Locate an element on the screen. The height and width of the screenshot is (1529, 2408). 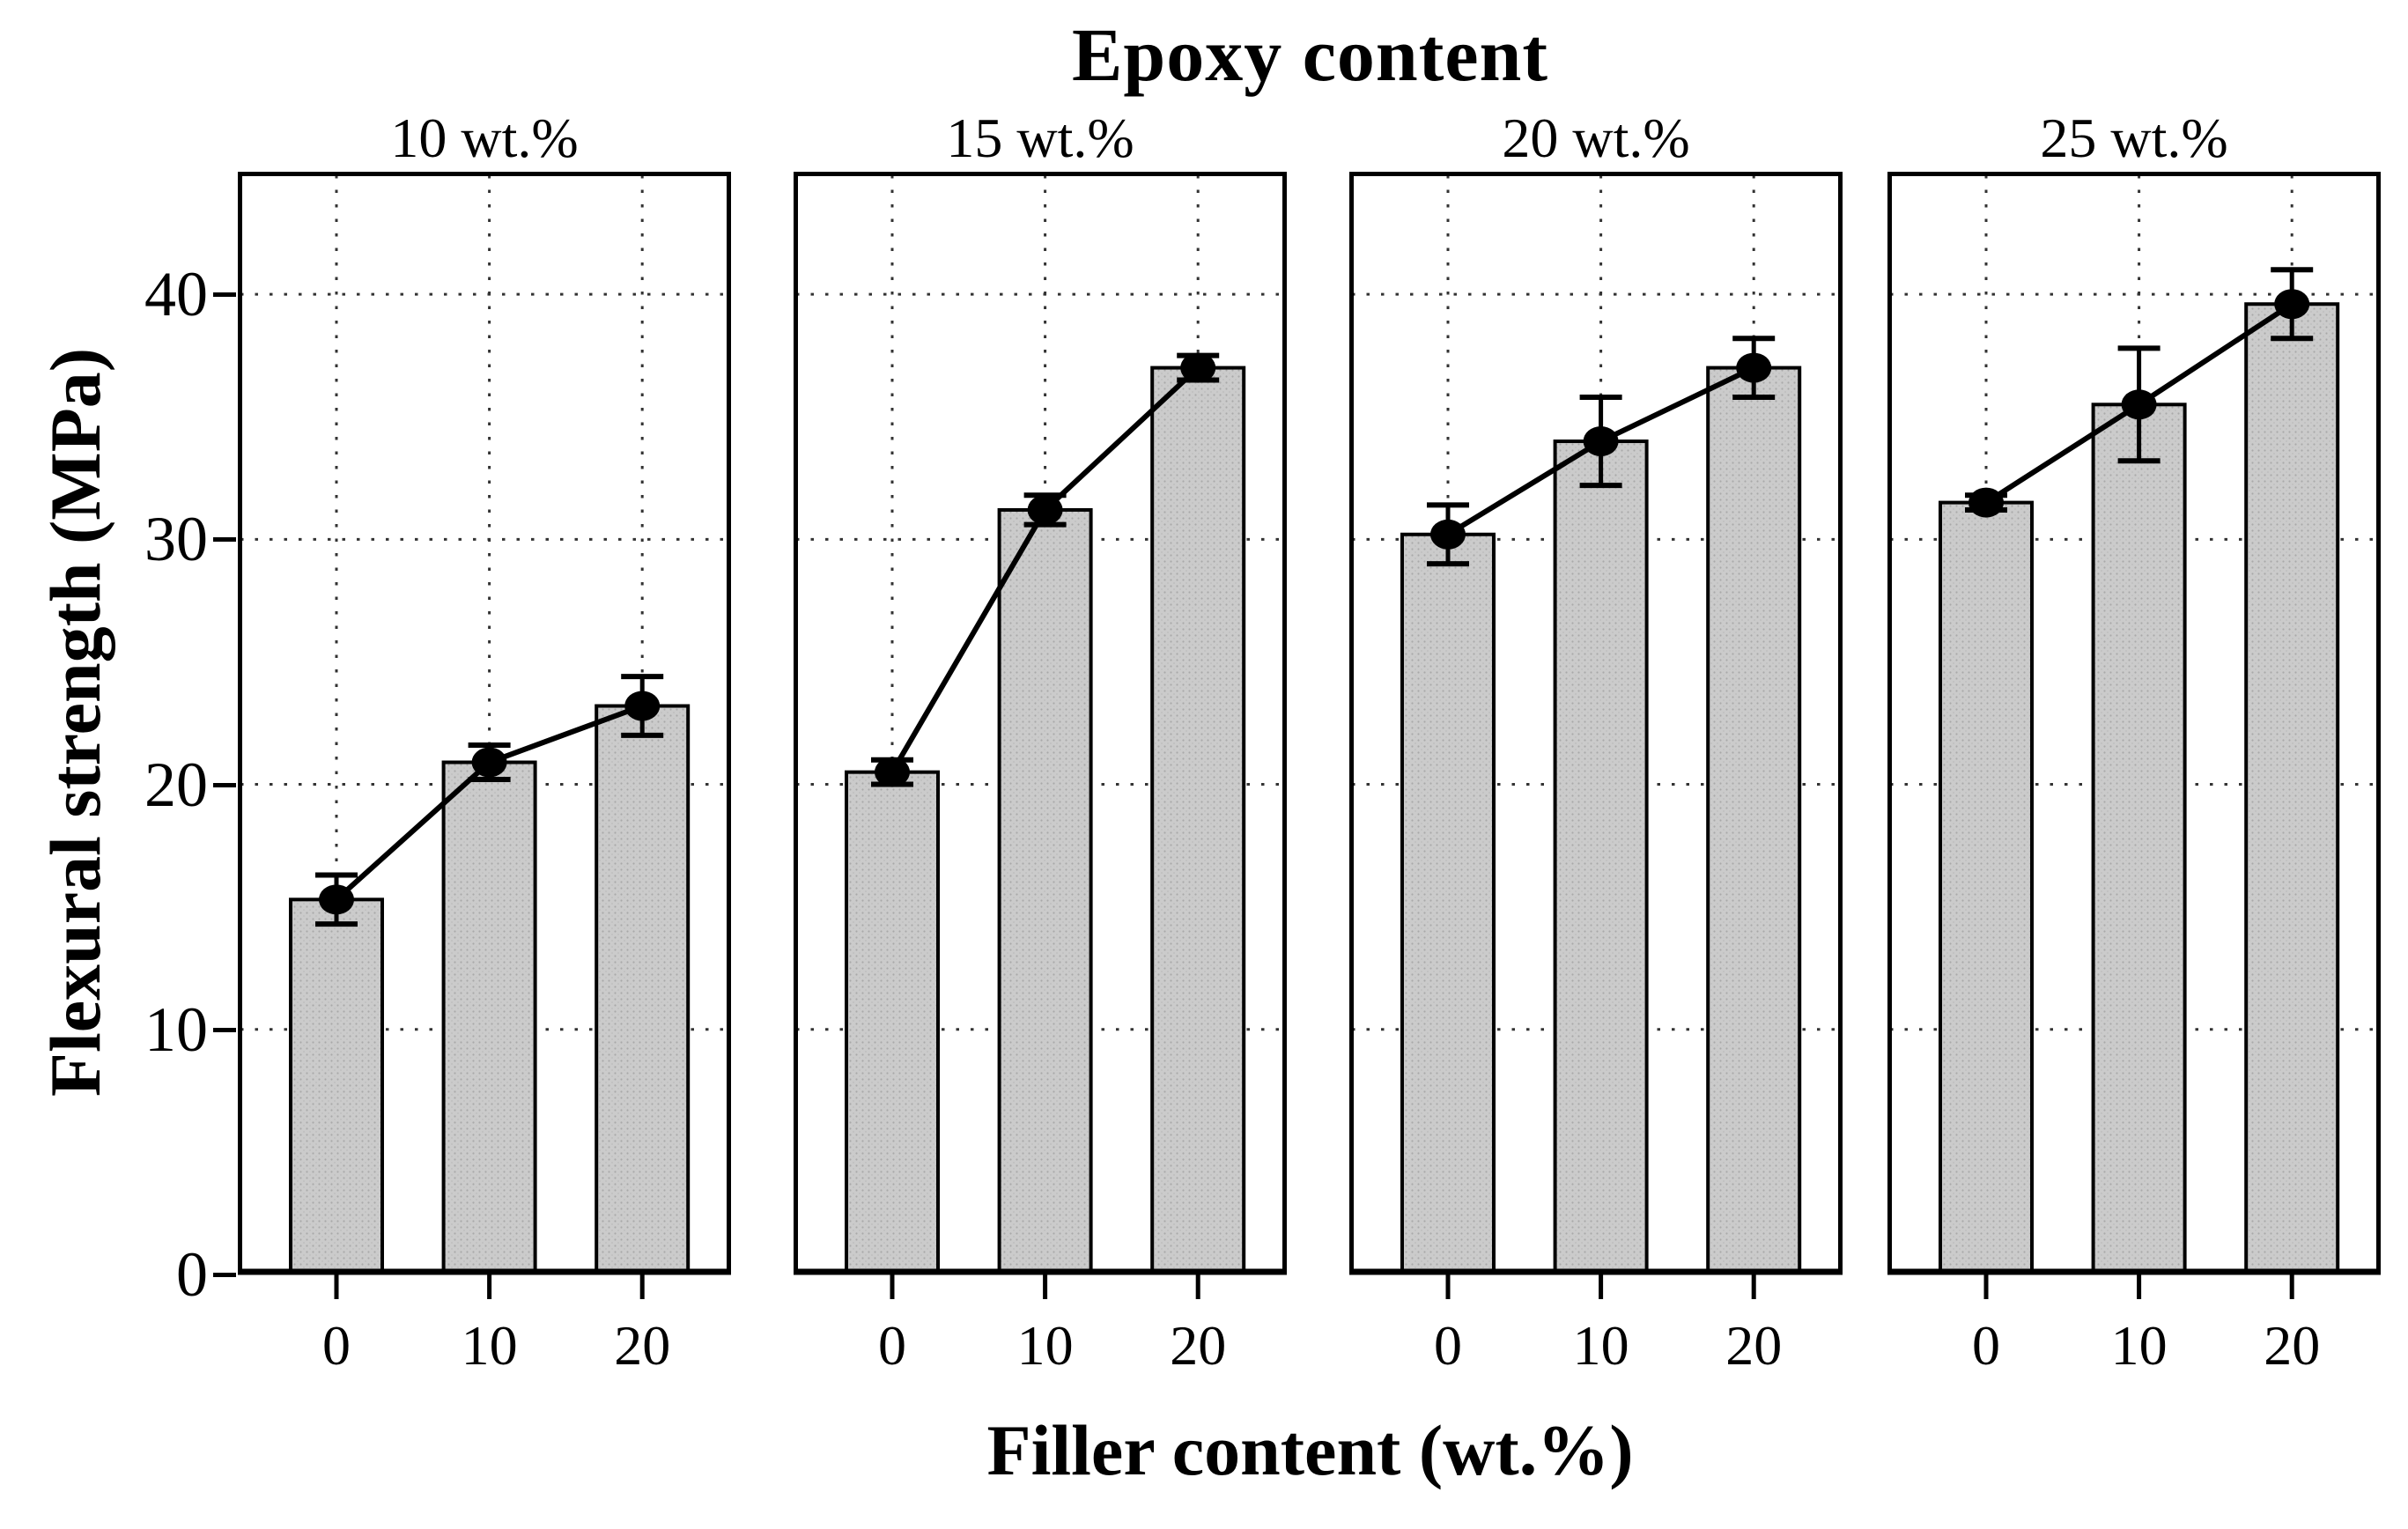
panel-title-10wt: 10 wt.% is located at coordinates (485, 138).